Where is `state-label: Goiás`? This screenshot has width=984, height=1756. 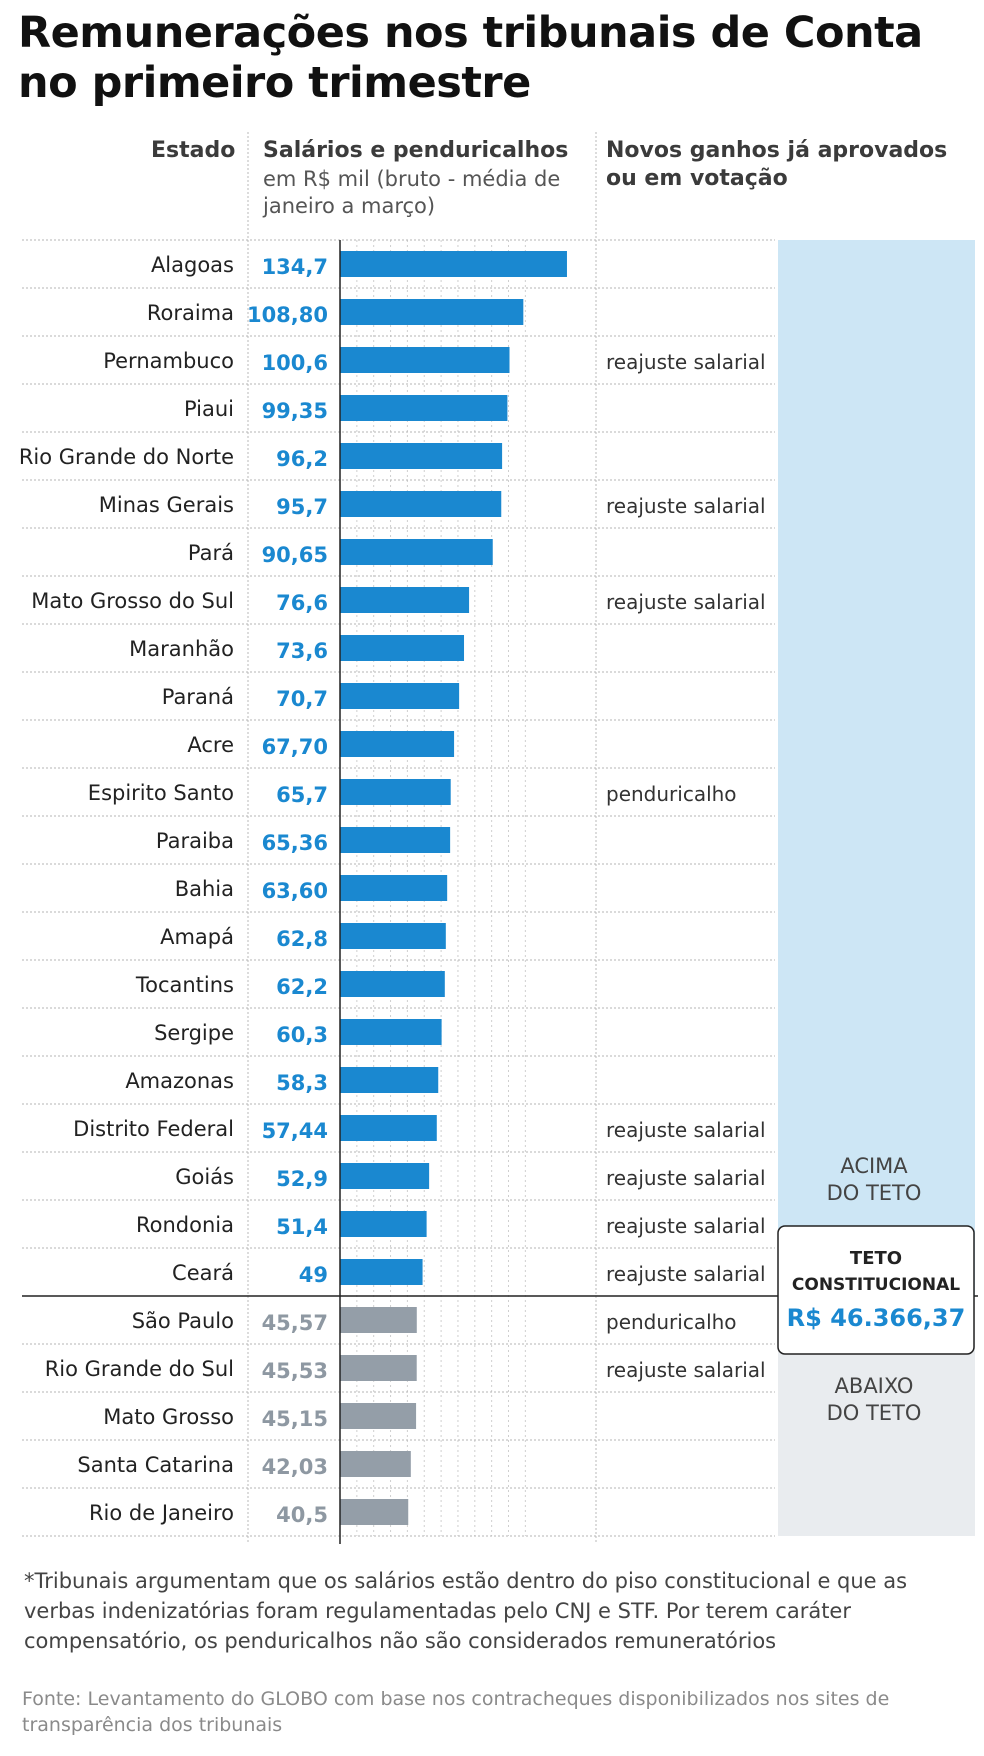
state-label: Goiás is located at coordinates (204, 1177).